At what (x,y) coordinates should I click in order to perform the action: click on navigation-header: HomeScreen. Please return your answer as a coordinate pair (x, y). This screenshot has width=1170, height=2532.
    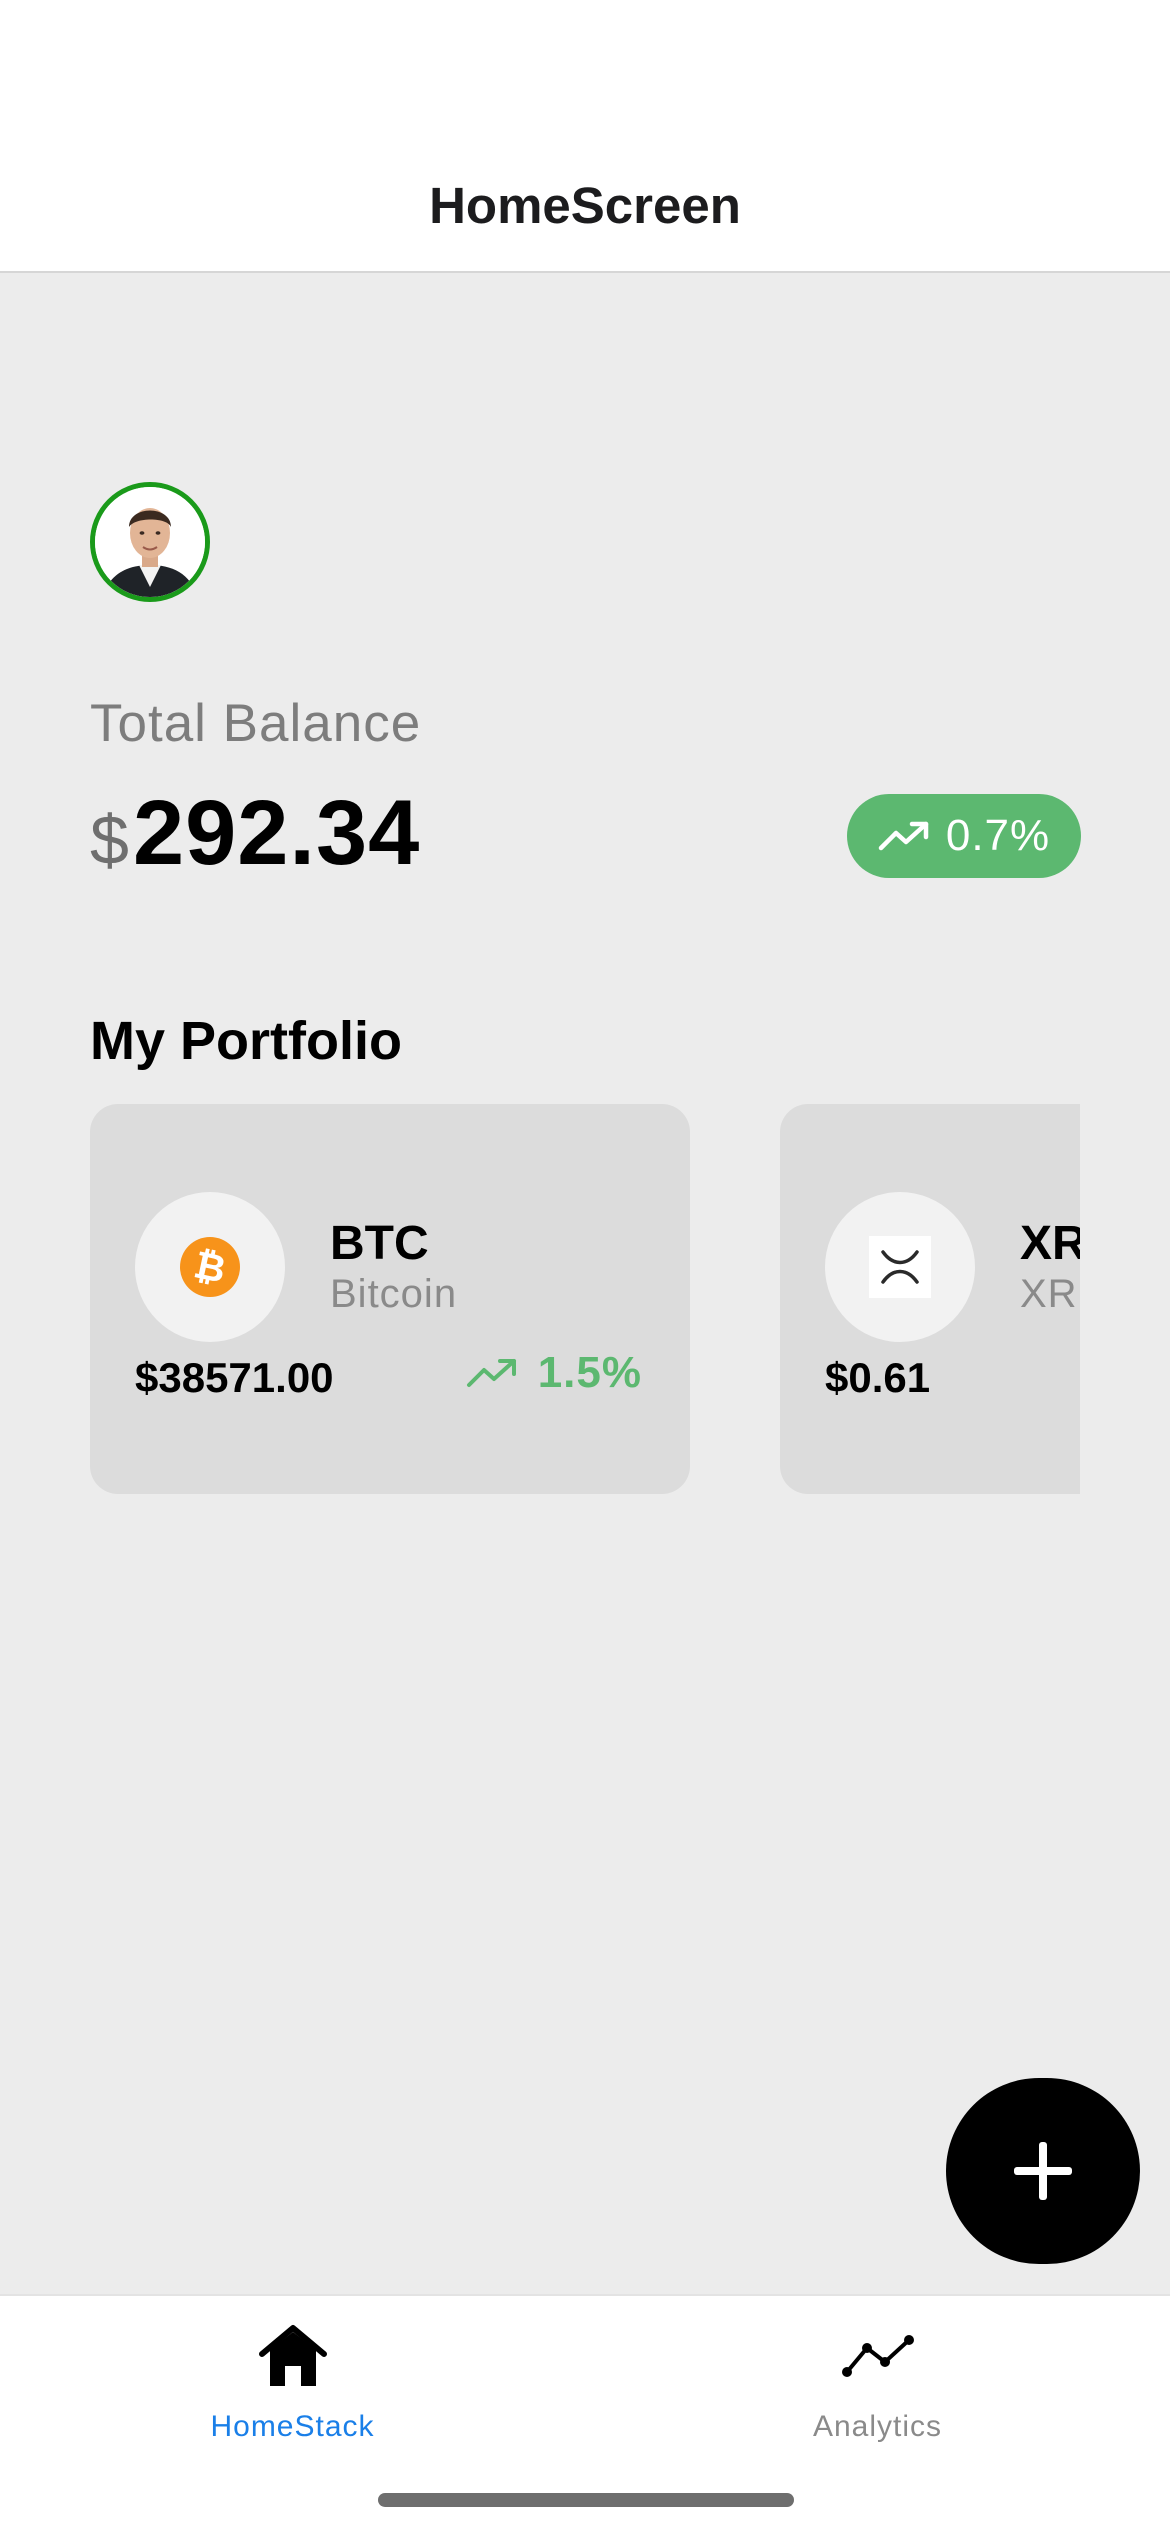
    Looking at the image, I should click on (585, 136).